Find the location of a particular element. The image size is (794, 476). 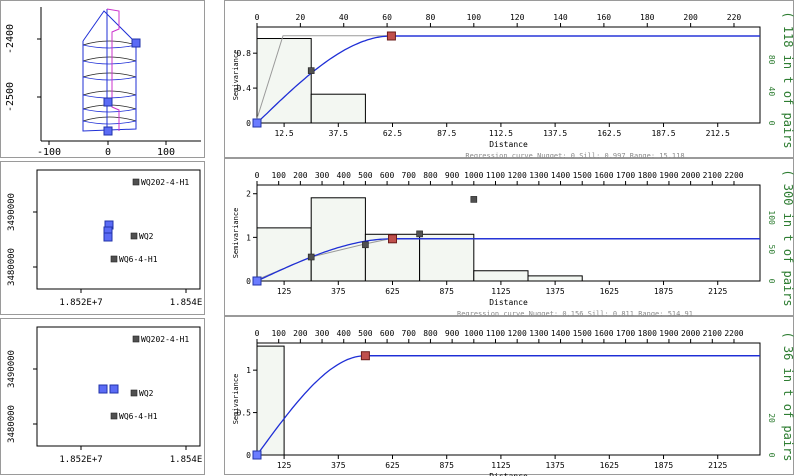

bottom-axis-tick-label: 1375 is located at coordinates (554, 291).